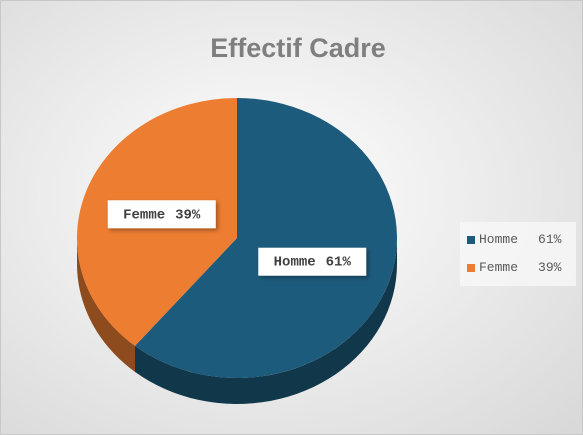  What do you see at coordinates (520, 239) in the screenshot?
I see `legend-entry: Homme 61%` at bounding box center [520, 239].